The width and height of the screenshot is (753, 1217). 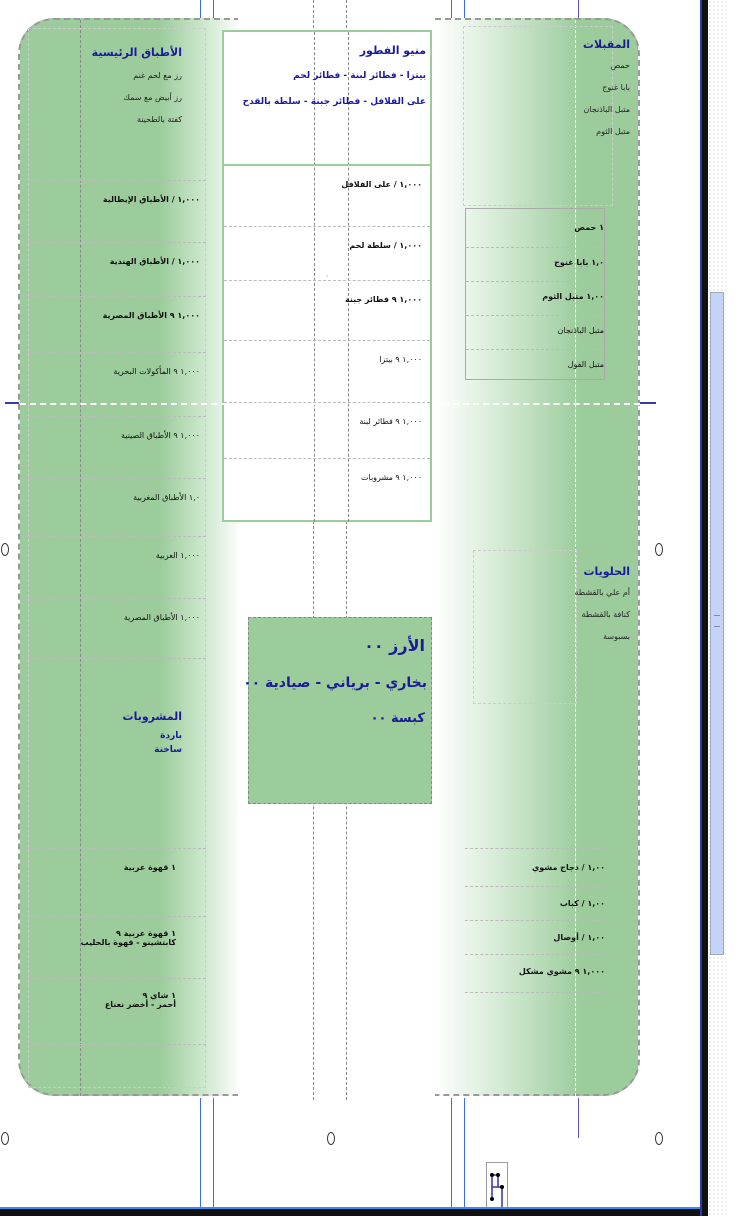 What do you see at coordinates (177, 555) in the screenshot?
I see `list-item: ١,٠٠٠ العربية` at bounding box center [177, 555].